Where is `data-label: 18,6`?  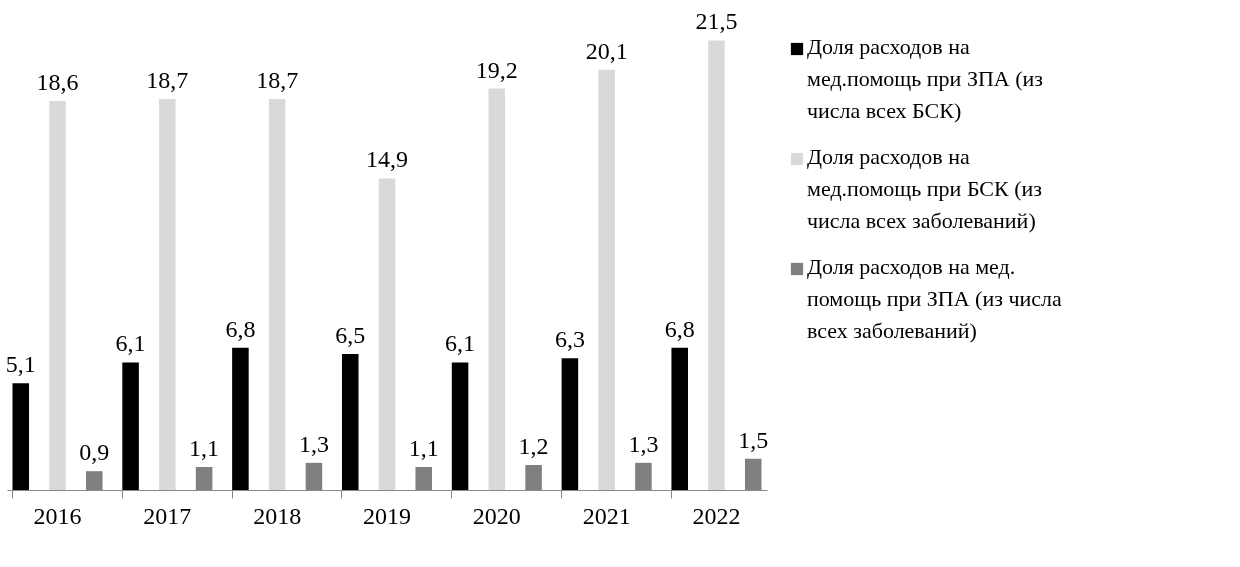 data-label: 18,6 is located at coordinates (57, 82).